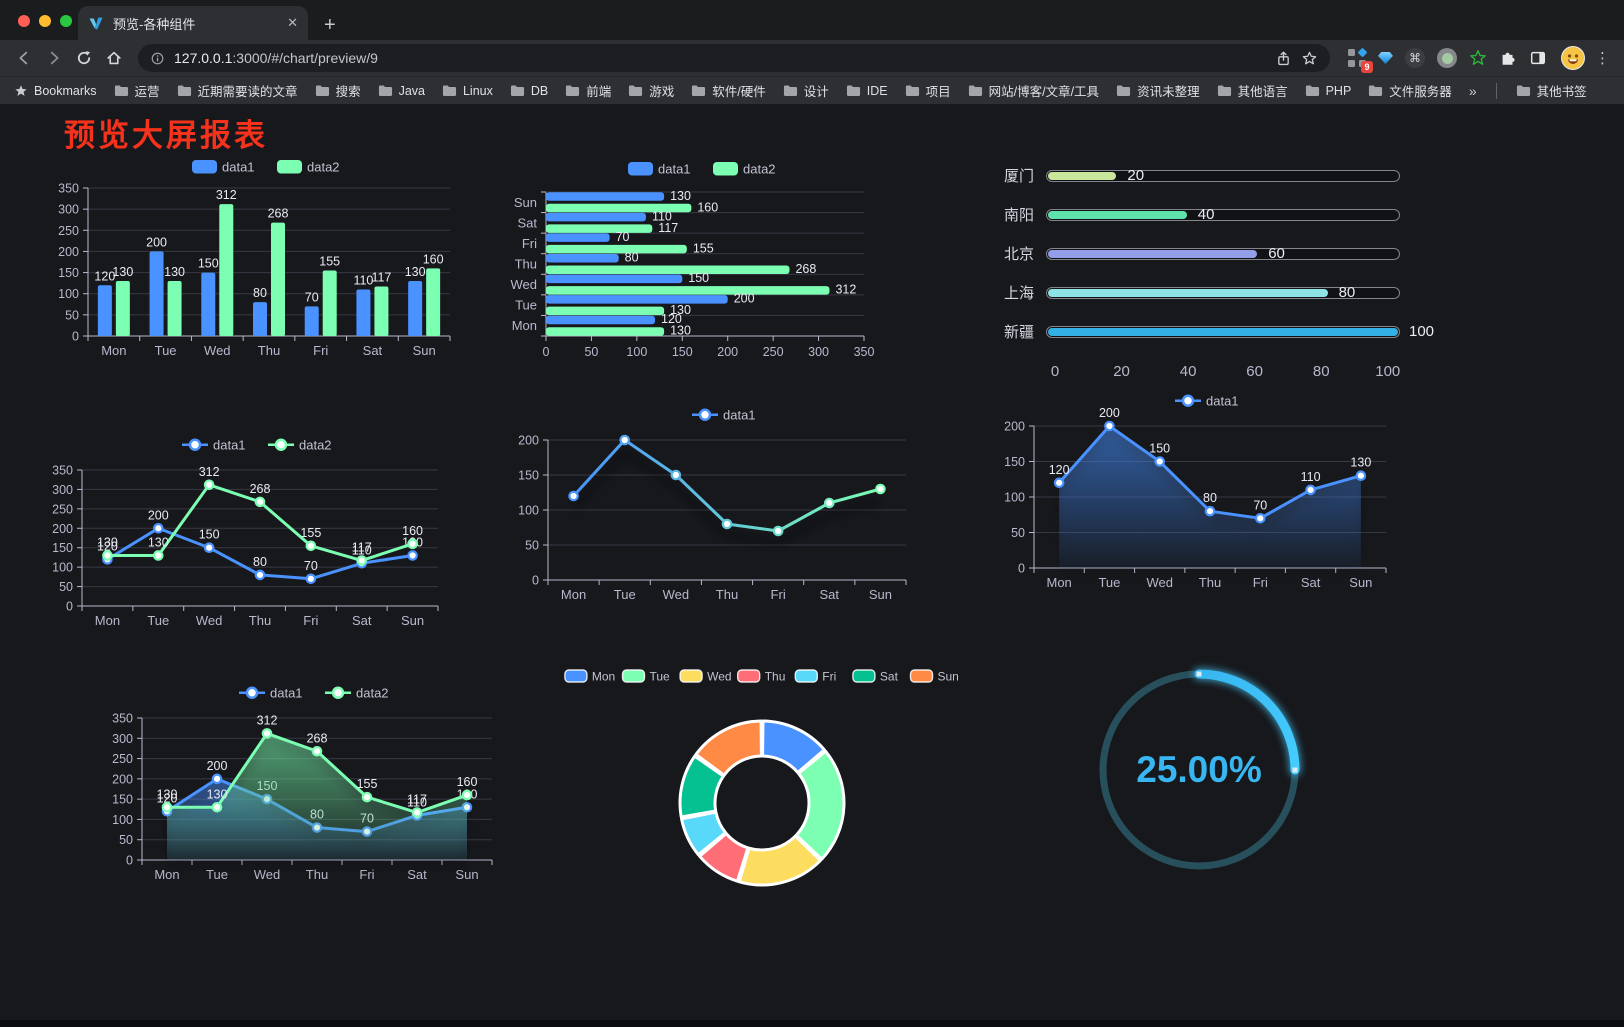 The image size is (1624, 1027). What do you see at coordinates (1415, 58) in the screenshot?
I see `command-extension-icon: ⌘` at bounding box center [1415, 58].